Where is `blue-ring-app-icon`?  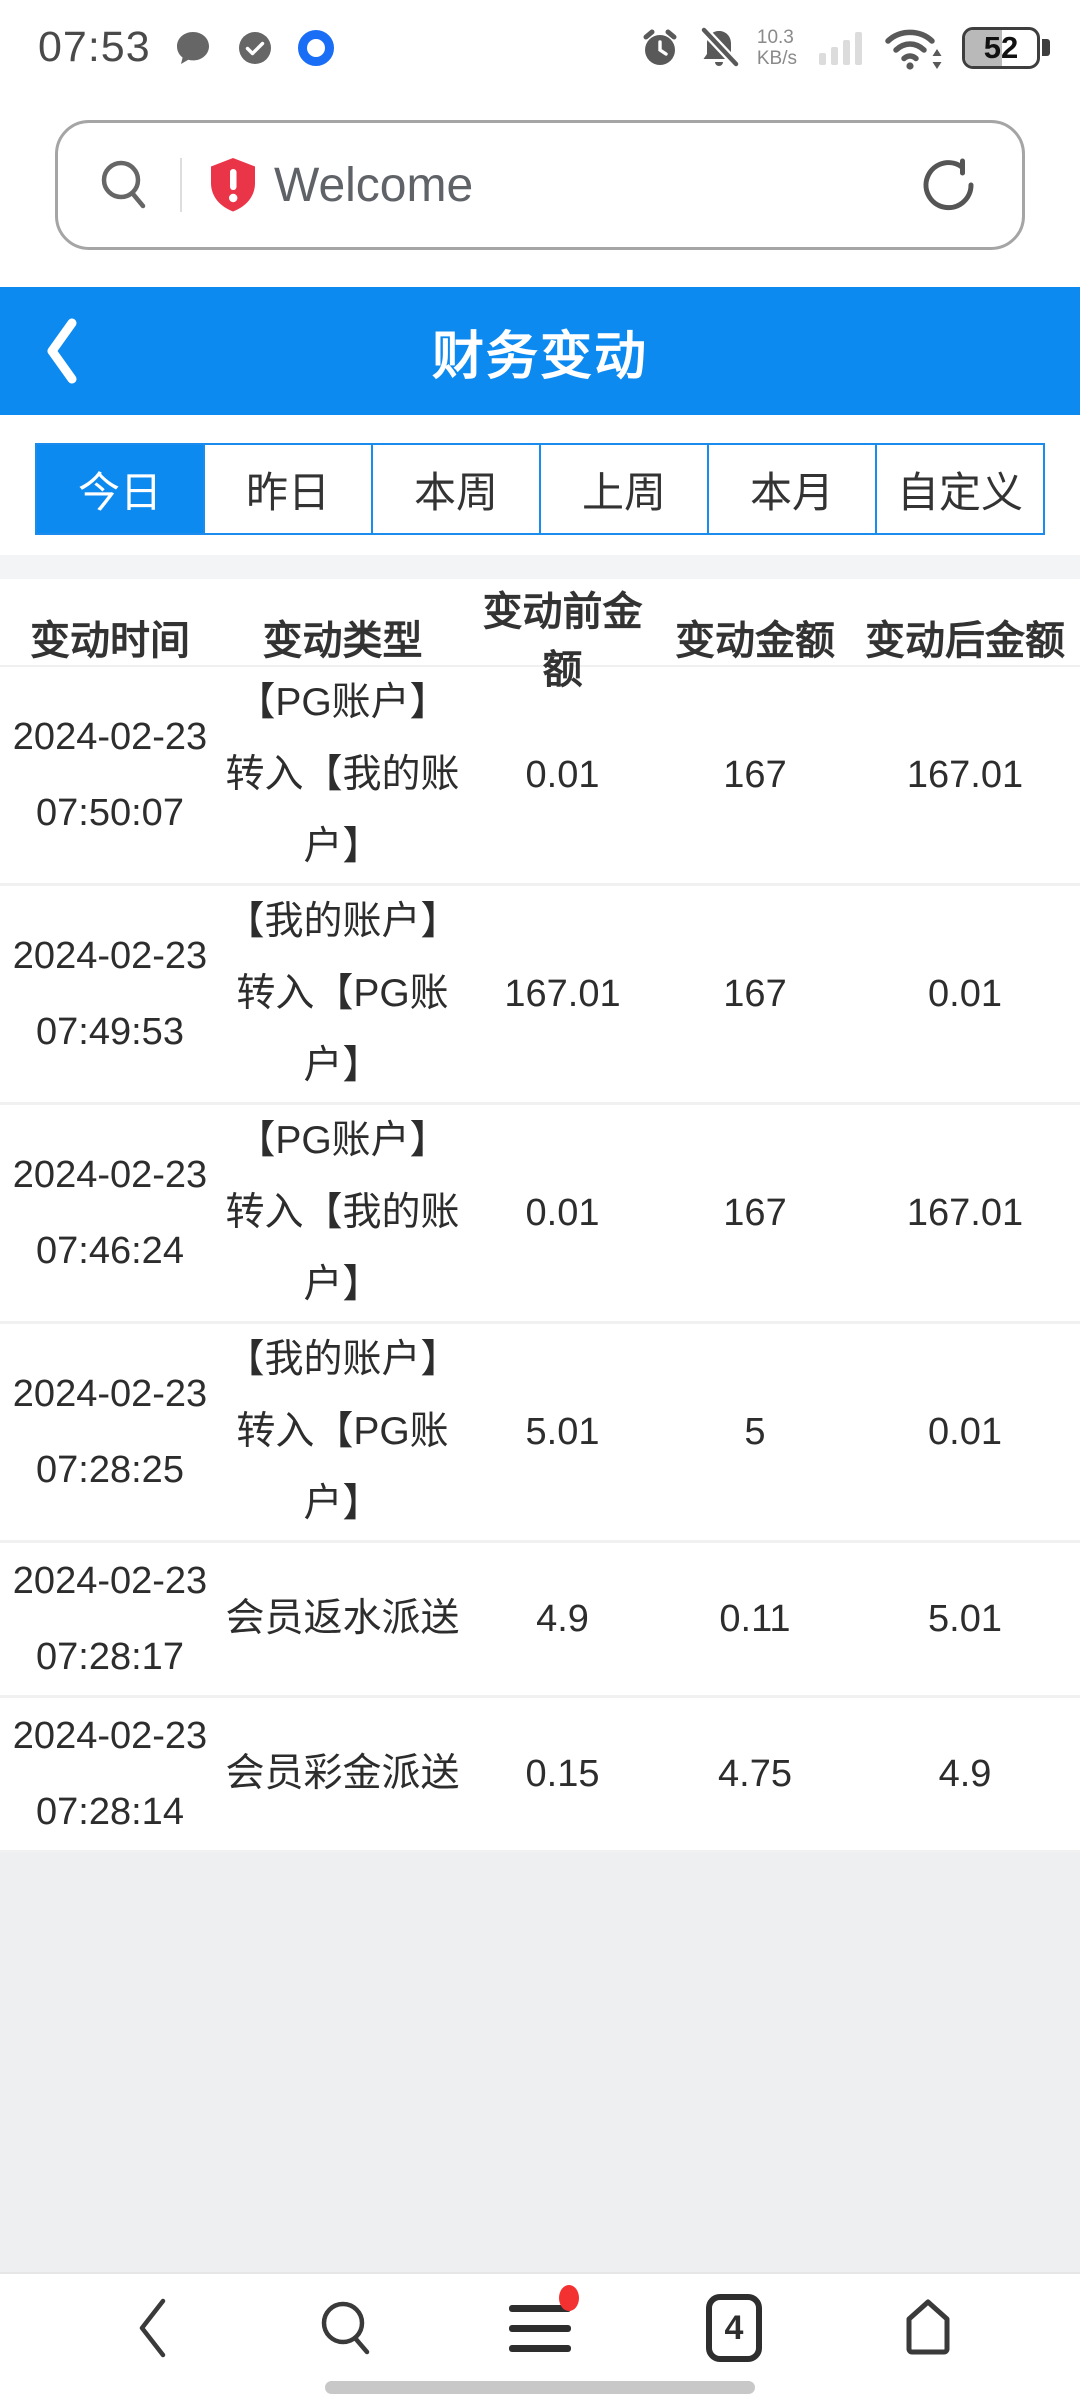 blue-ring-app-icon is located at coordinates (316, 48).